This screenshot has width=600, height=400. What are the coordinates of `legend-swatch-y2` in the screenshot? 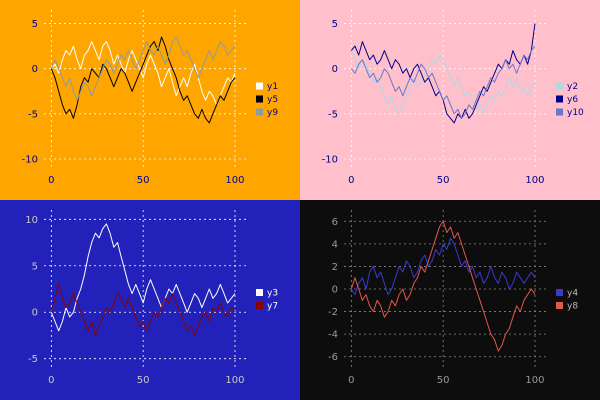 It's located at (559, 86).